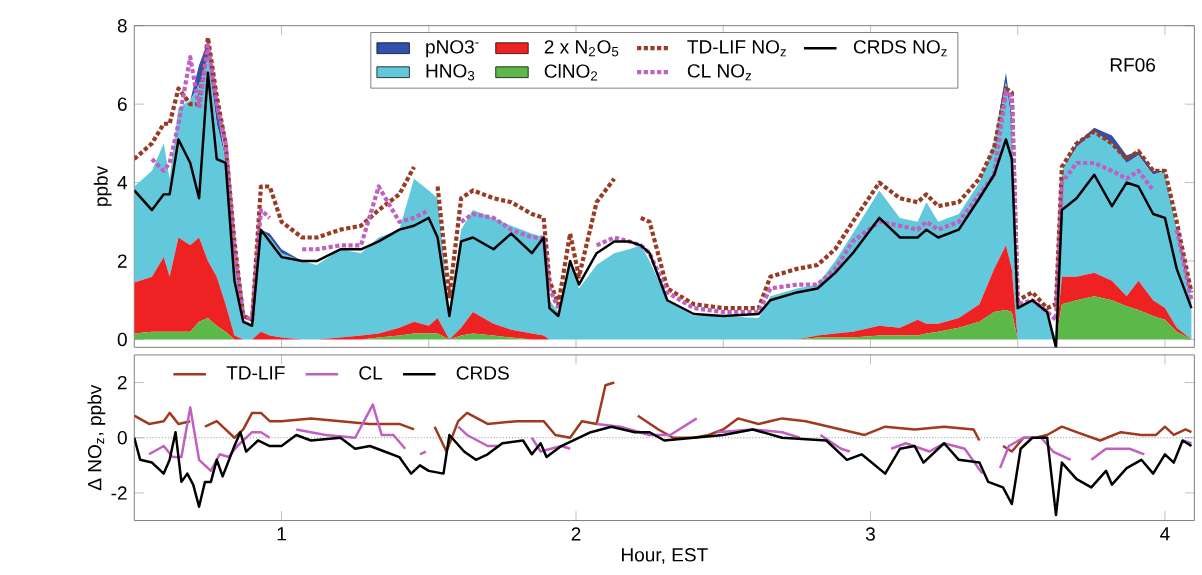 The image size is (1202, 575). What do you see at coordinates (571, 72) in the screenshot?
I see `legend-label: ClNO$_{2}$` at bounding box center [571, 72].